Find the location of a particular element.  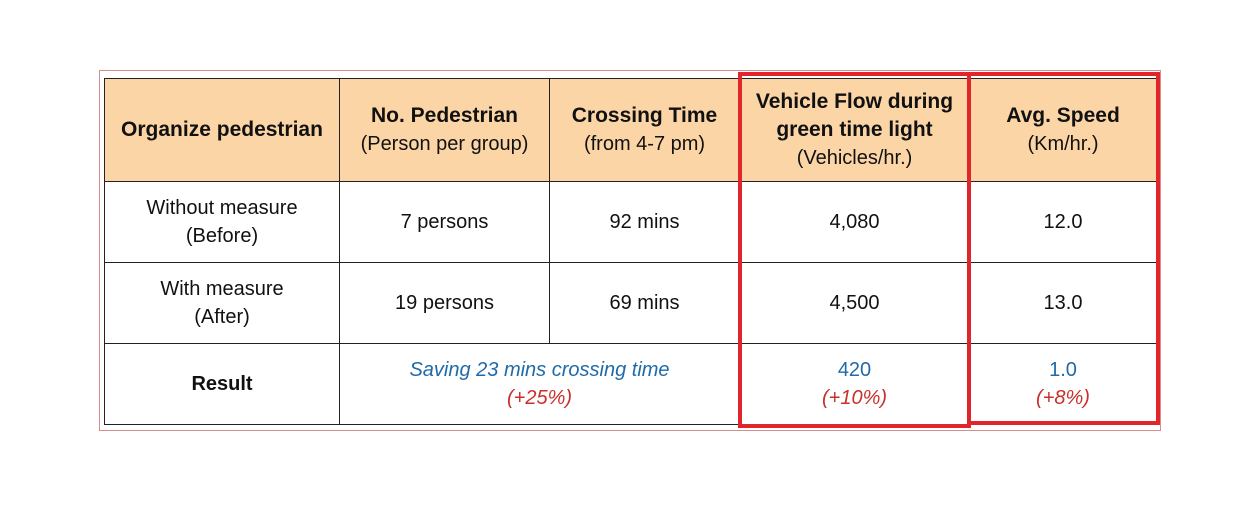

row-label-cell: Without measure (Before) is located at coordinates (222, 222).